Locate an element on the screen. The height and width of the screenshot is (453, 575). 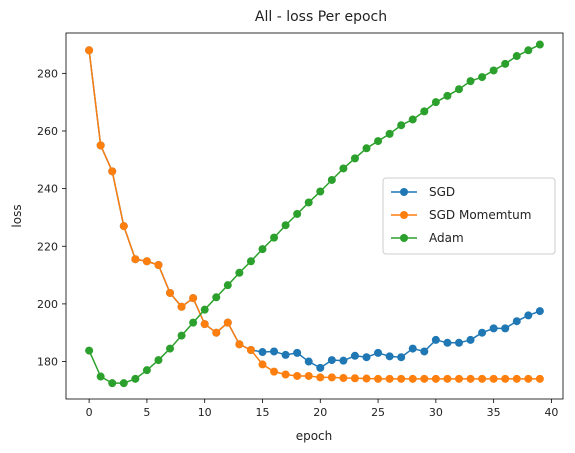
legend: SGD SGD Momemtum Adam is located at coordinates (469, 216).